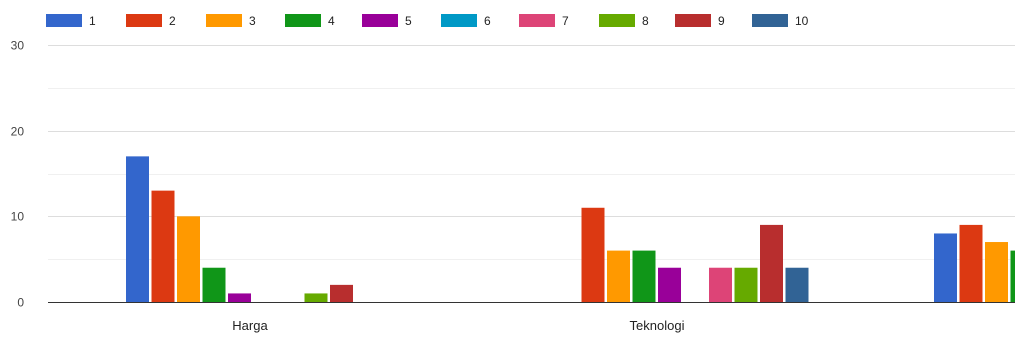  I want to click on legend-label: 2, so click(172, 21).